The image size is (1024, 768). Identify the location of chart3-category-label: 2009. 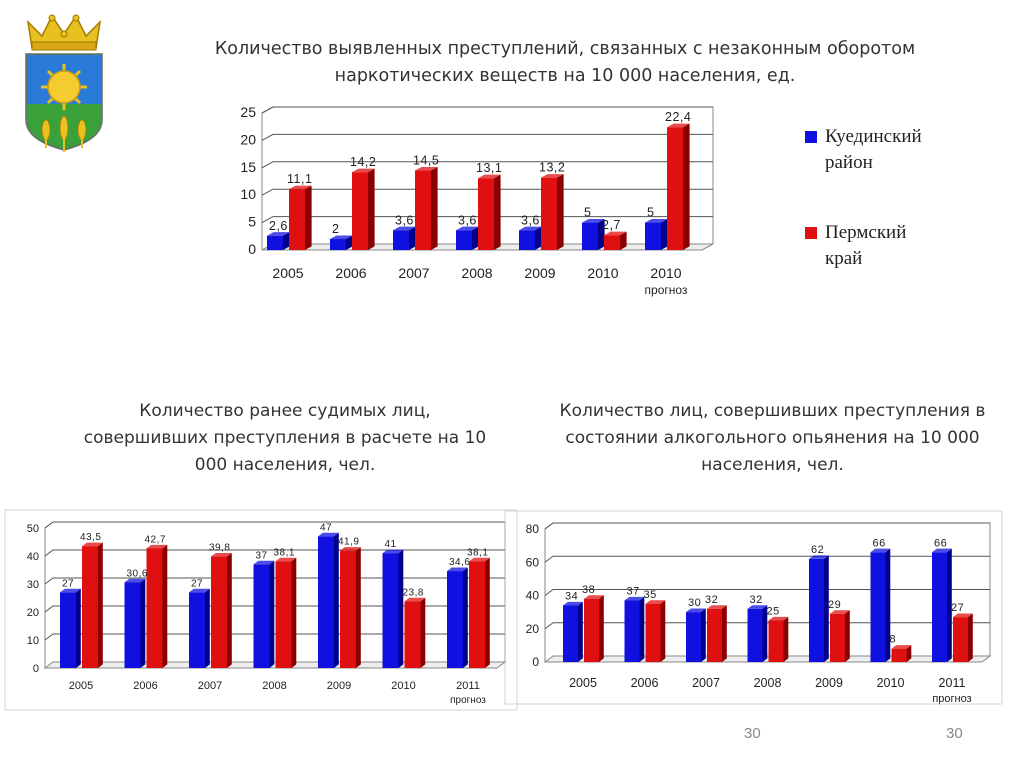
(829, 683).